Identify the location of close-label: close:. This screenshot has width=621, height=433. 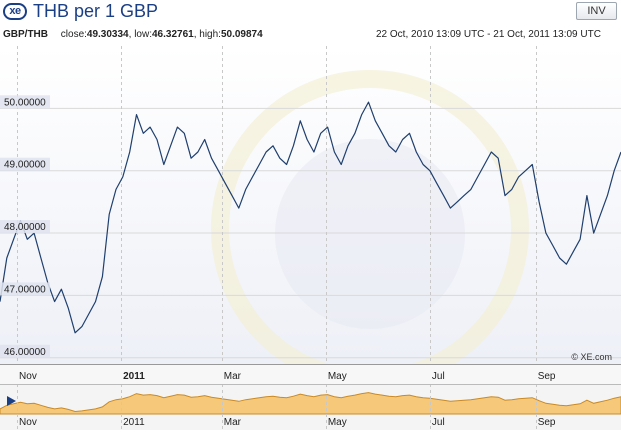
(73, 34).